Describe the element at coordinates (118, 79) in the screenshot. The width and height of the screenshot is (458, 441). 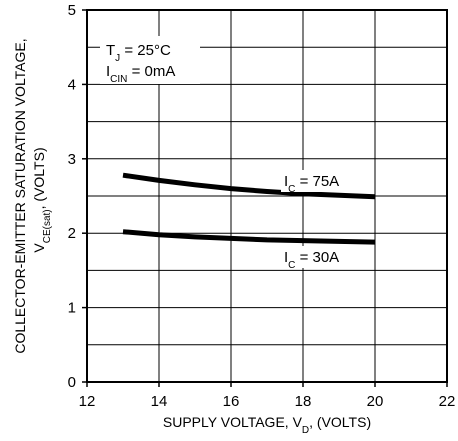
I see `icin-subscript: CIN` at that location.